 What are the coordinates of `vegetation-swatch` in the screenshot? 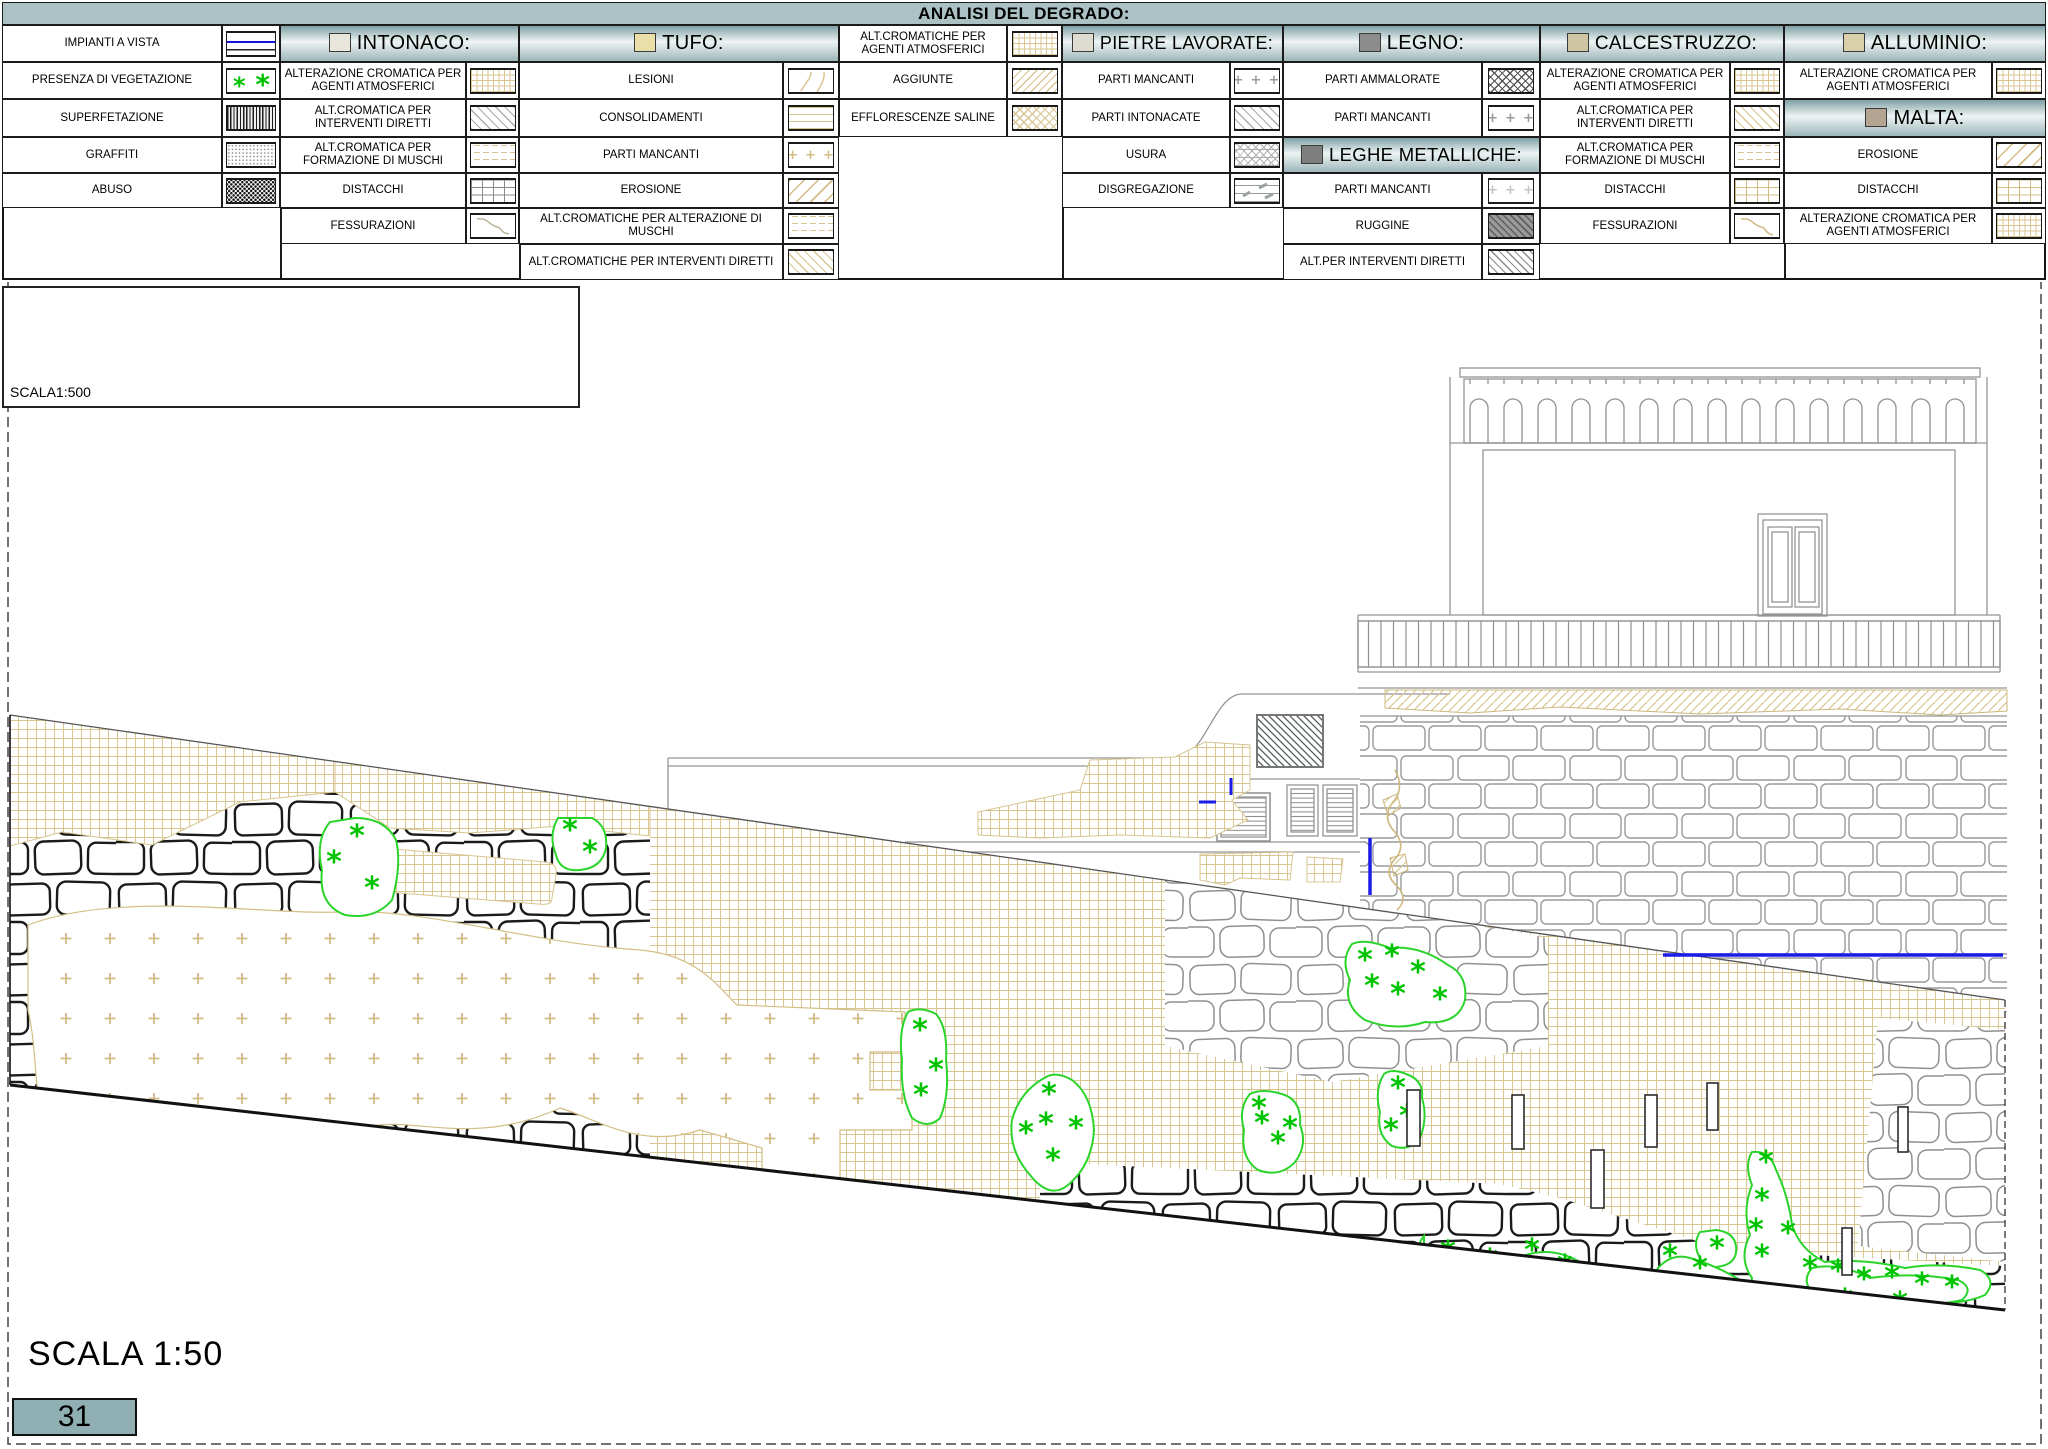 It's located at (251, 80).